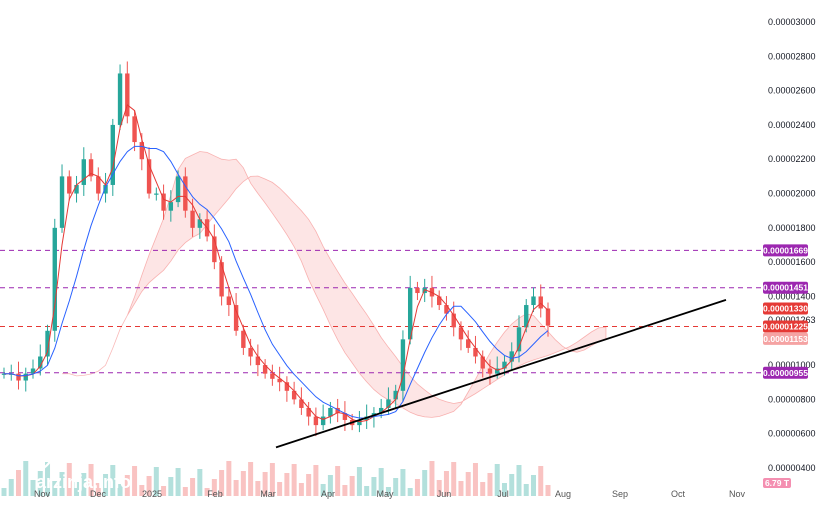 The height and width of the screenshot is (522, 822). I want to click on level-badge-label: 0.00001225, so click(785, 326).